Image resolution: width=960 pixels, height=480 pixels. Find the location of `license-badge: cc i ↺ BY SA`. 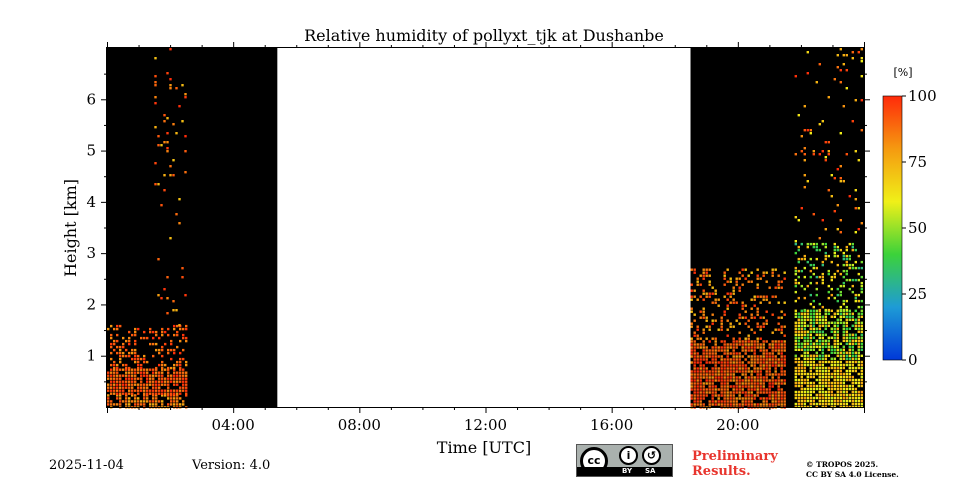

license-badge: cc i ↺ BY SA is located at coordinates (624, 460).